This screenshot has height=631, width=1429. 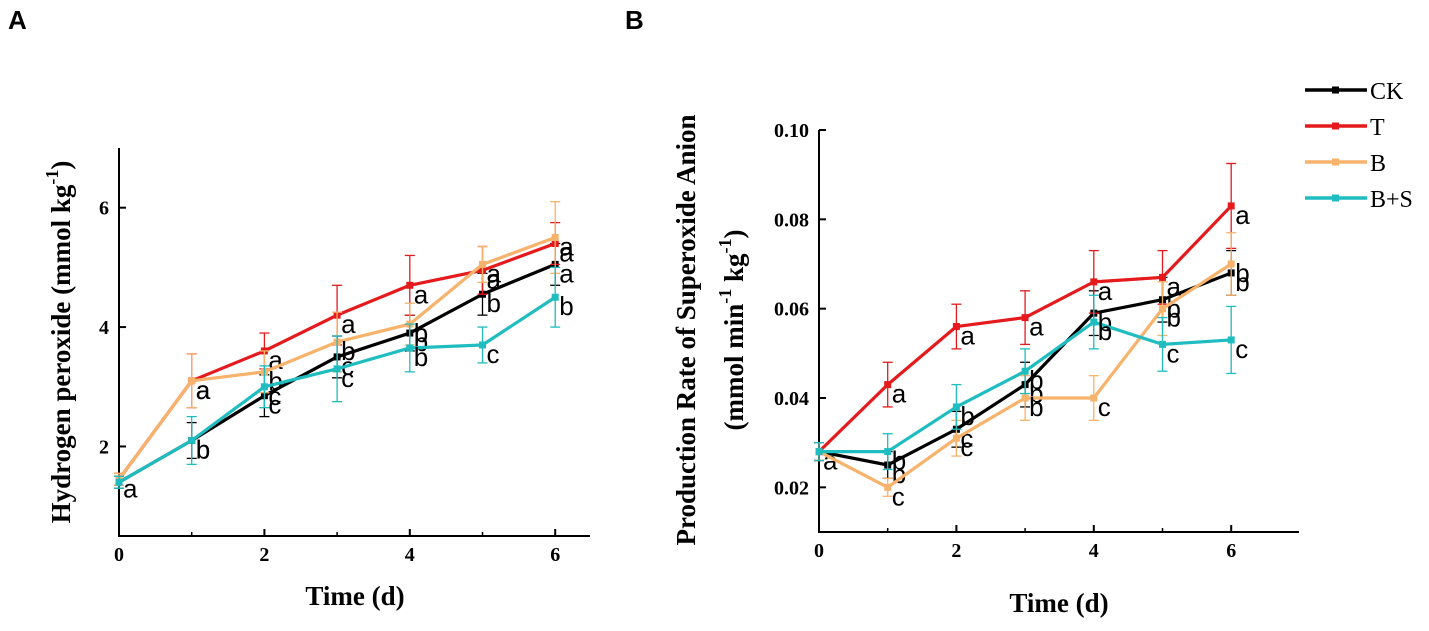 I want to click on legend: CK TB B+S, so click(x=1359, y=146).